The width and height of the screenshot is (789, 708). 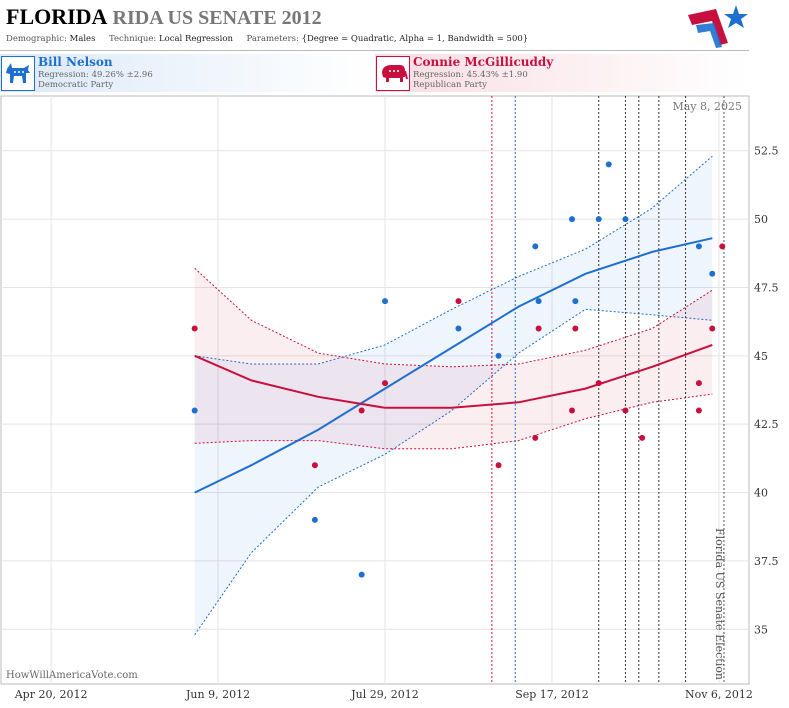 What do you see at coordinates (766, 561) in the screenshot?
I see `y-tick-label: 37.5` at bounding box center [766, 561].